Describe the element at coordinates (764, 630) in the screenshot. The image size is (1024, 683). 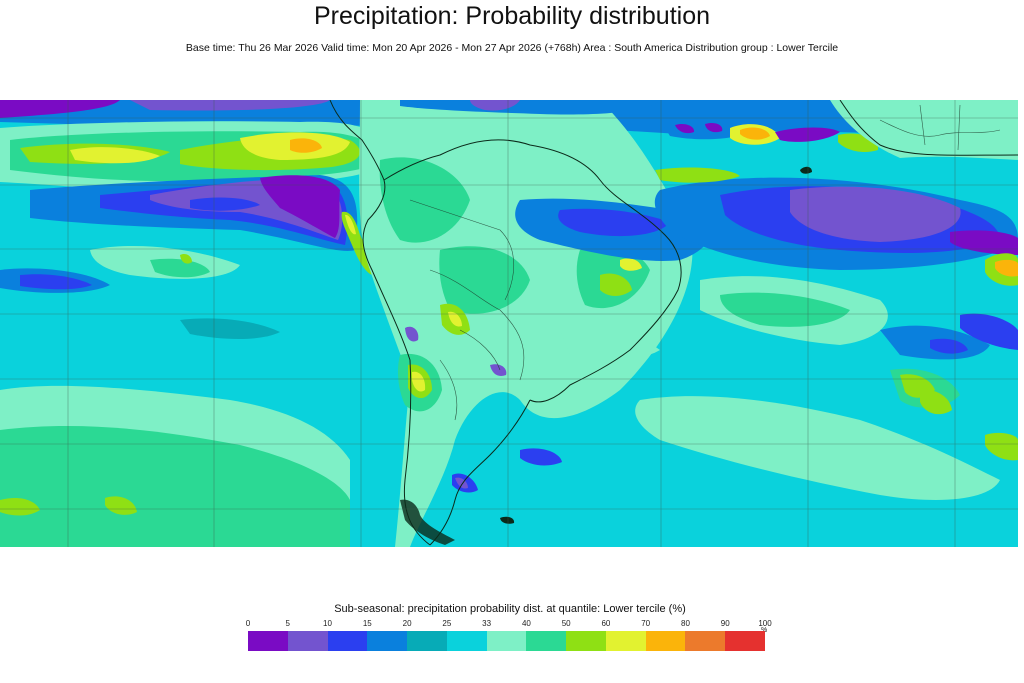
I see `colorbar-unit: %` at that location.